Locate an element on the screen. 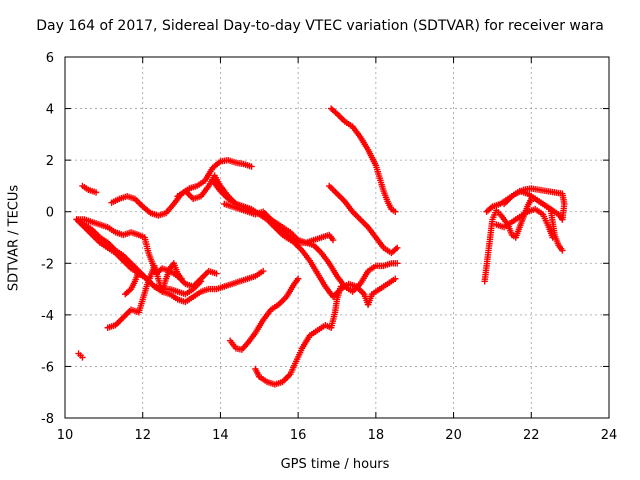 The width and height of the screenshot is (640, 480). x-tick-label: 24 is located at coordinates (609, 435).